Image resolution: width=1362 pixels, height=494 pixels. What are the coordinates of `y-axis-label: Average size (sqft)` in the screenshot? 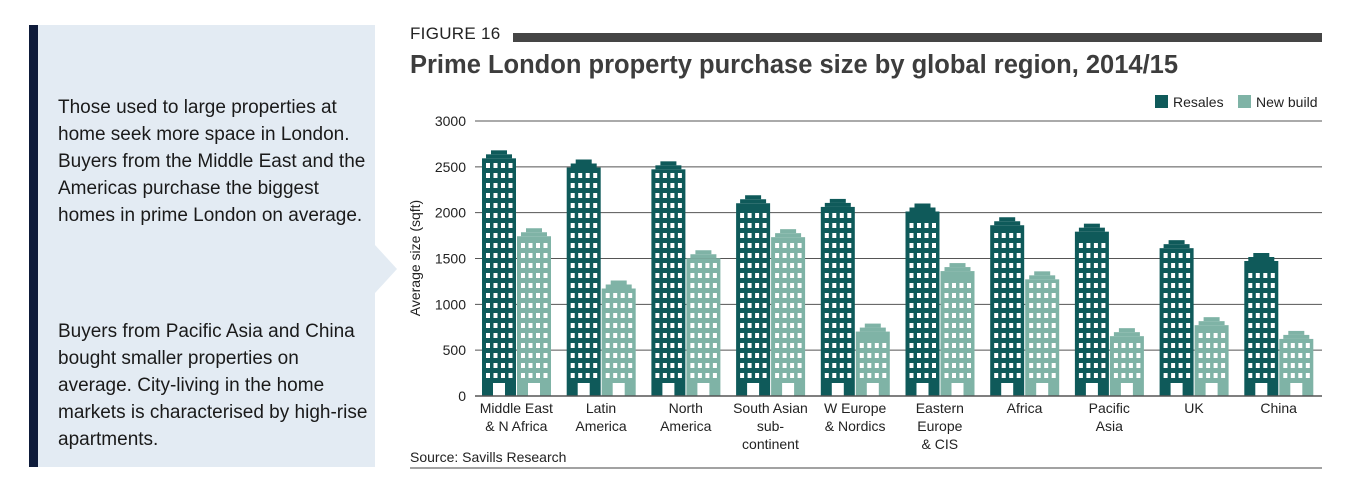 It's located at (415, 258).